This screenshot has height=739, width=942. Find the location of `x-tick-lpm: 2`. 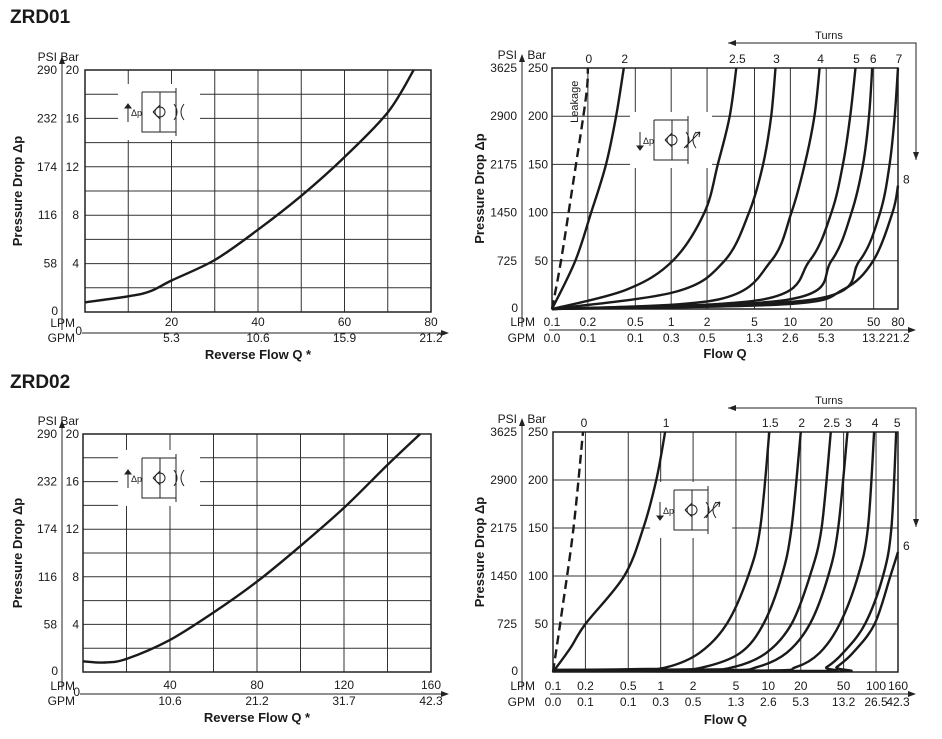

x-tick-lpm: 2 is located at coordinates (707, 322).